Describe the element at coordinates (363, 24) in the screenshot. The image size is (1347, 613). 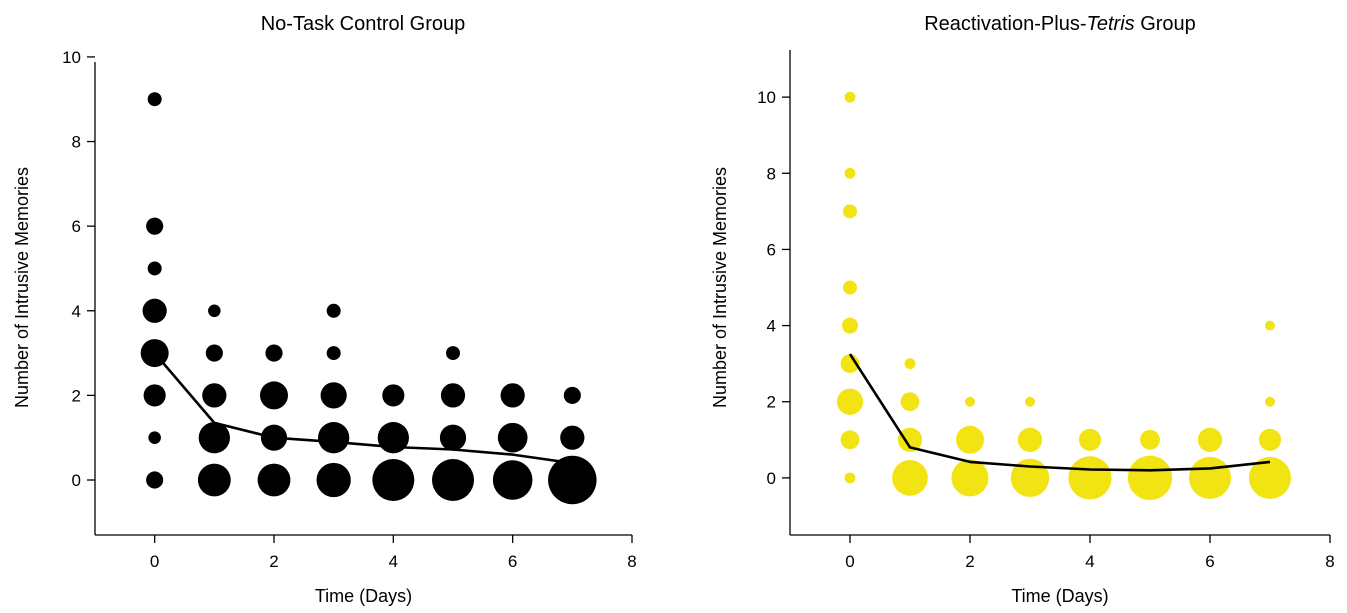
I see `chart-title: No-Task Control Group` at that location.